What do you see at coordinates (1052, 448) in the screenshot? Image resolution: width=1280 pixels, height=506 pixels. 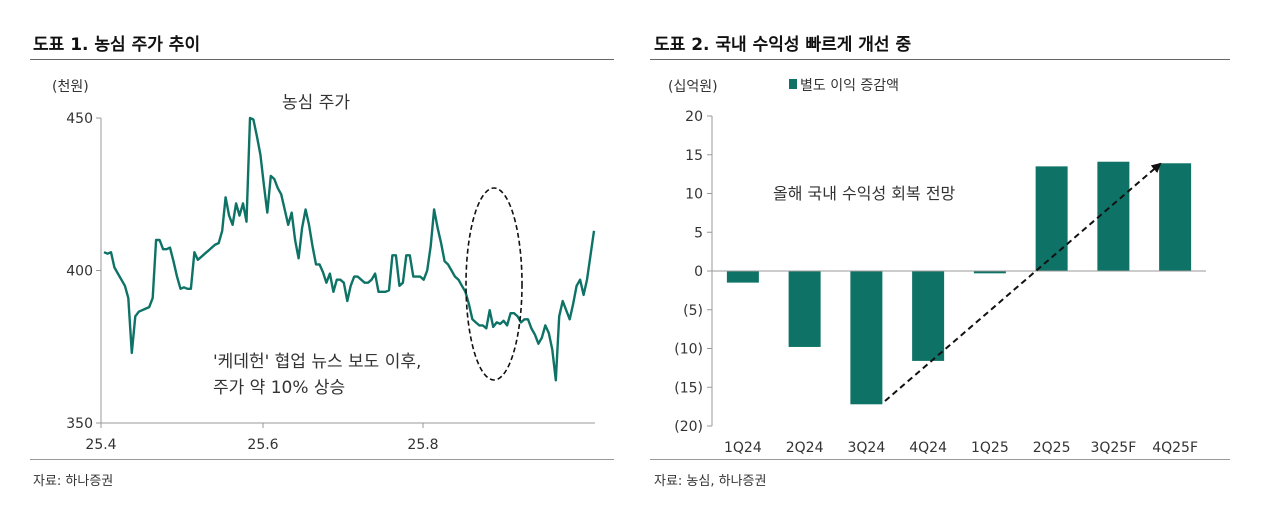 I see `x-tick-label: 2Q25` at bounding box center [1052, 448].